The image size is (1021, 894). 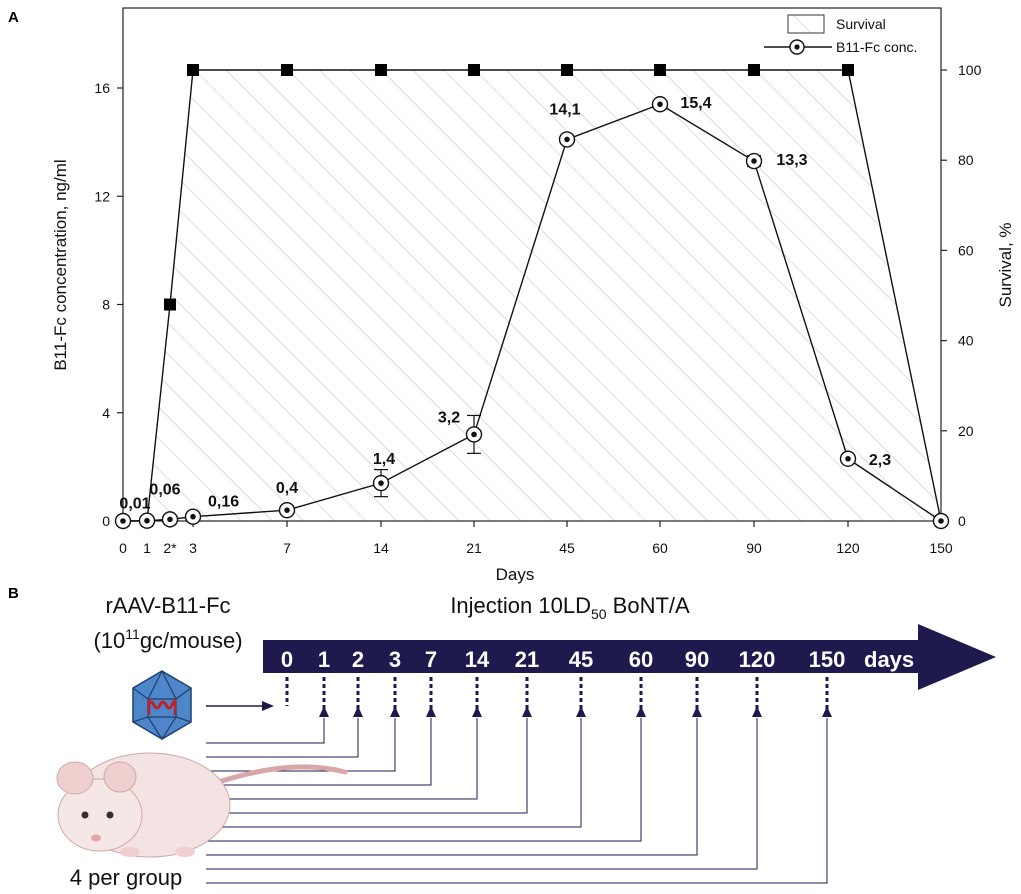 I want to click on x-tick-label: 3, so click(x=193, y=548).